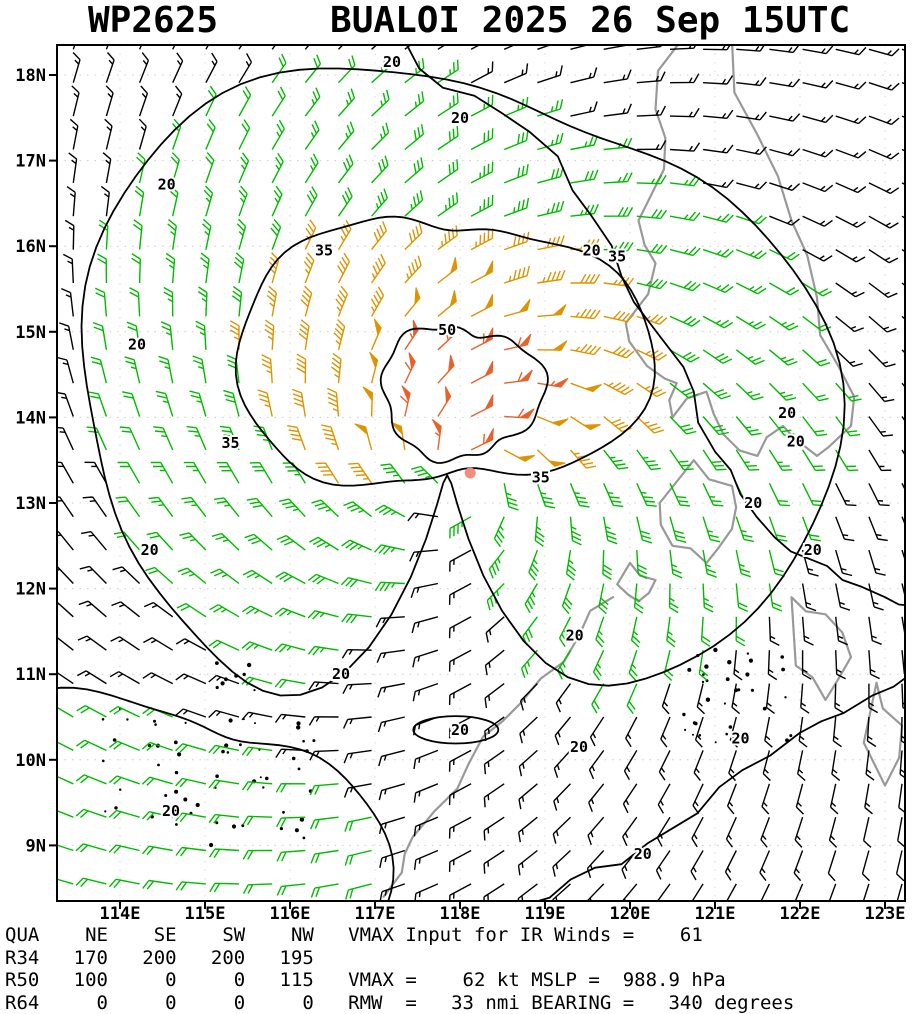  Describe the element at coordinates (698, 511) in the screenshot. I see `coastline-mindoro` at that location.